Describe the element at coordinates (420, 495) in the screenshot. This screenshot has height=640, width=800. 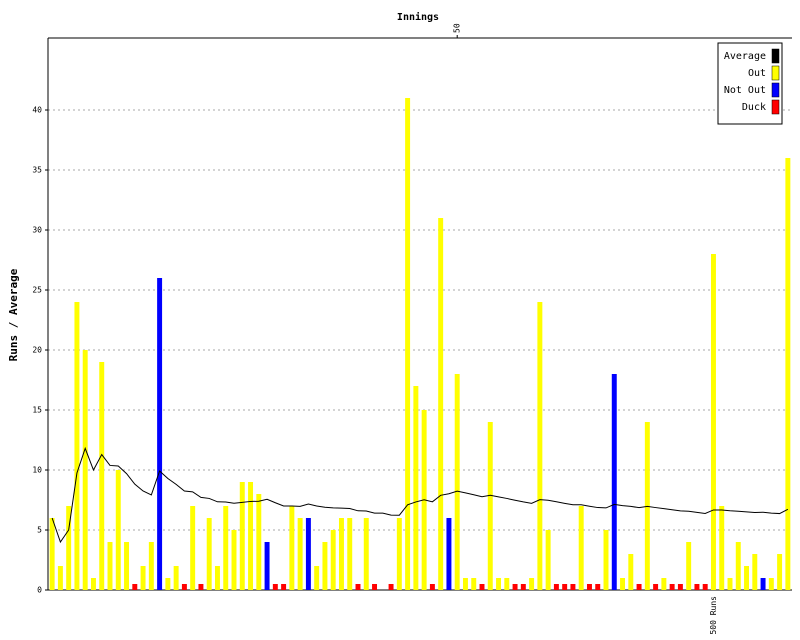
I see `average-line` at that location.